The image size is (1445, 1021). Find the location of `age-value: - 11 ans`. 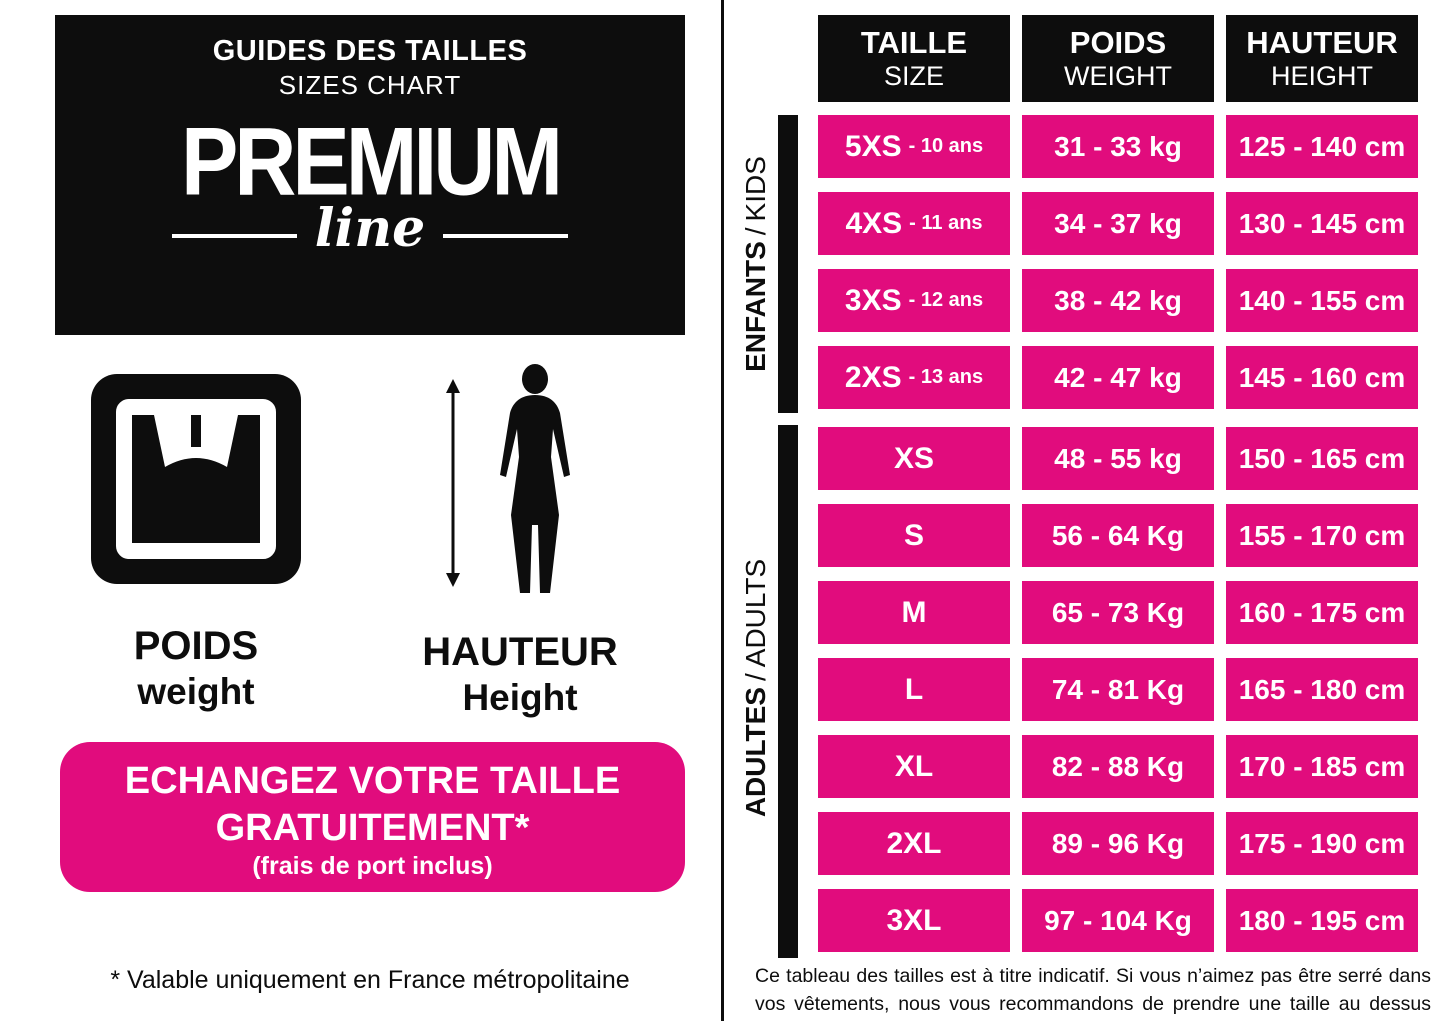

age-value: - 11 ans is located at coordinates (946, 223).